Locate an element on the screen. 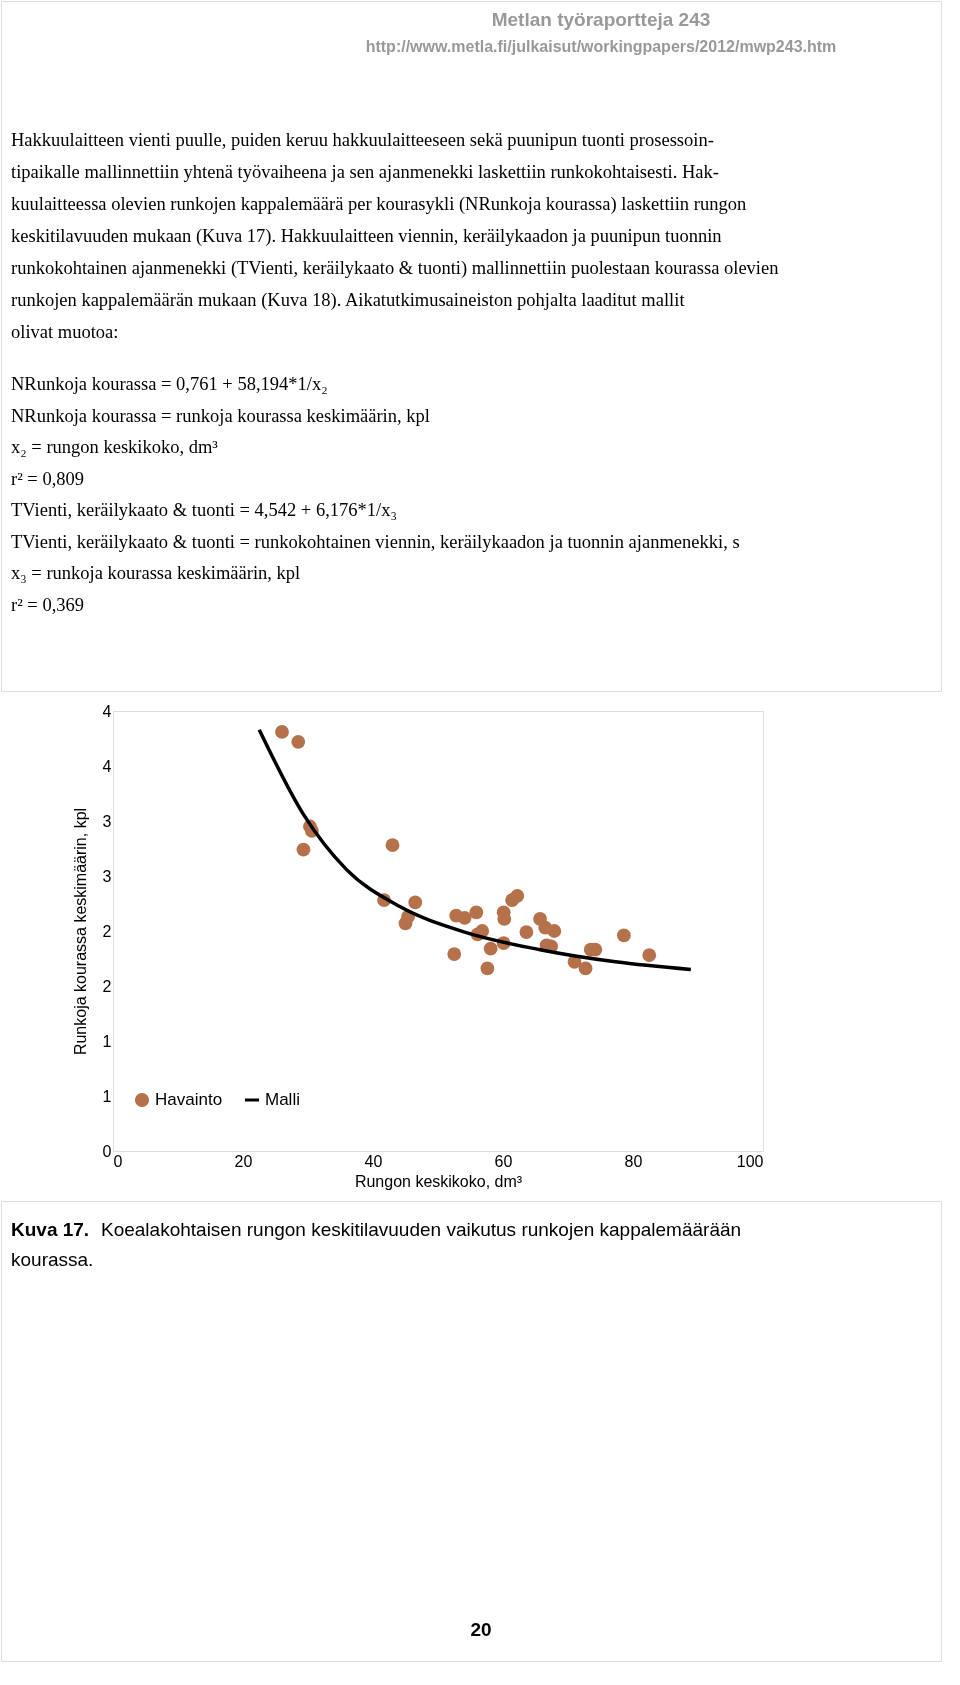 The width and height of the screenshot is (960, 1685). text: TVienti, keräilykaato & tuonti = 4,542 + 6,176*1/x₃ is located at coordinates (204, 510).